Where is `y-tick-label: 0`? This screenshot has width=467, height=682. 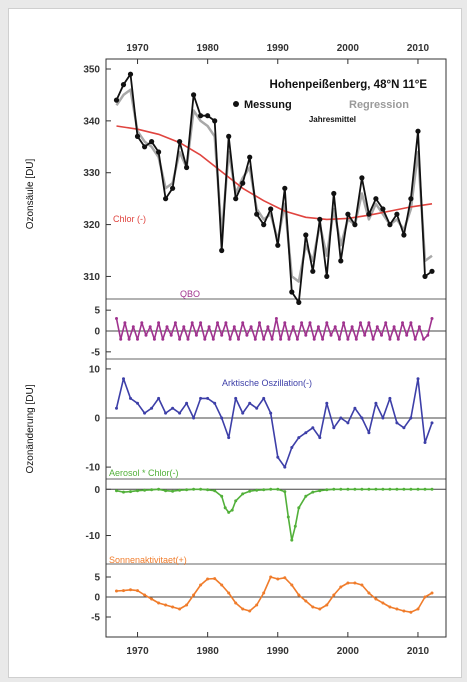
y-tick-label: 0 is located at coordinates (97, 332).